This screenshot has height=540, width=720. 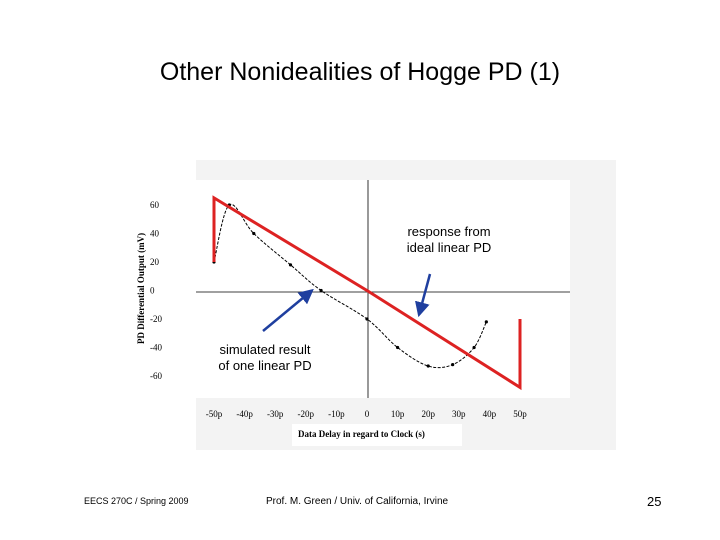 What do you see at coordinates (141, 288) in the screenshot?
I see `y-axis-label: PD Differential Output (mV)` at bounding box center [141, 288].